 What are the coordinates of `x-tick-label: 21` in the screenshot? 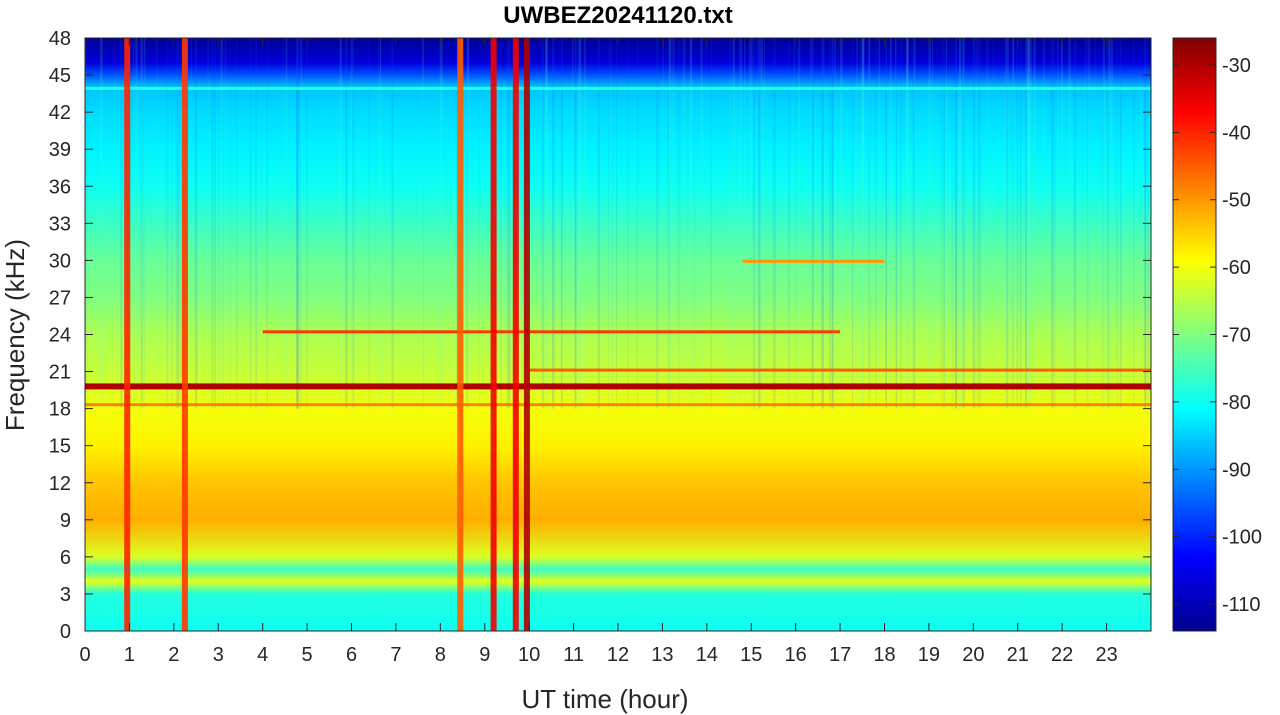 It's located at (1018, 655).